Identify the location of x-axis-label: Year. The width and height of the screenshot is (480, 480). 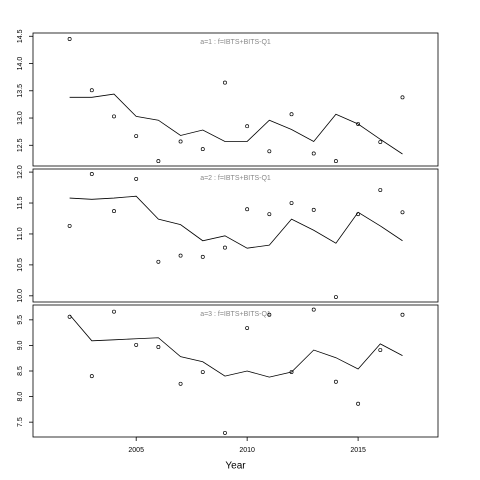
(235, 466).